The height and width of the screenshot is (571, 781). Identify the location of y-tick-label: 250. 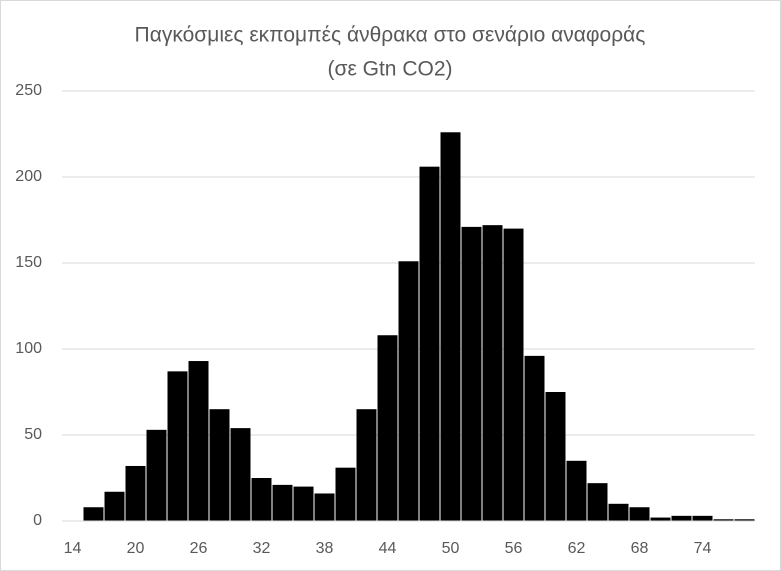
(28, 90).